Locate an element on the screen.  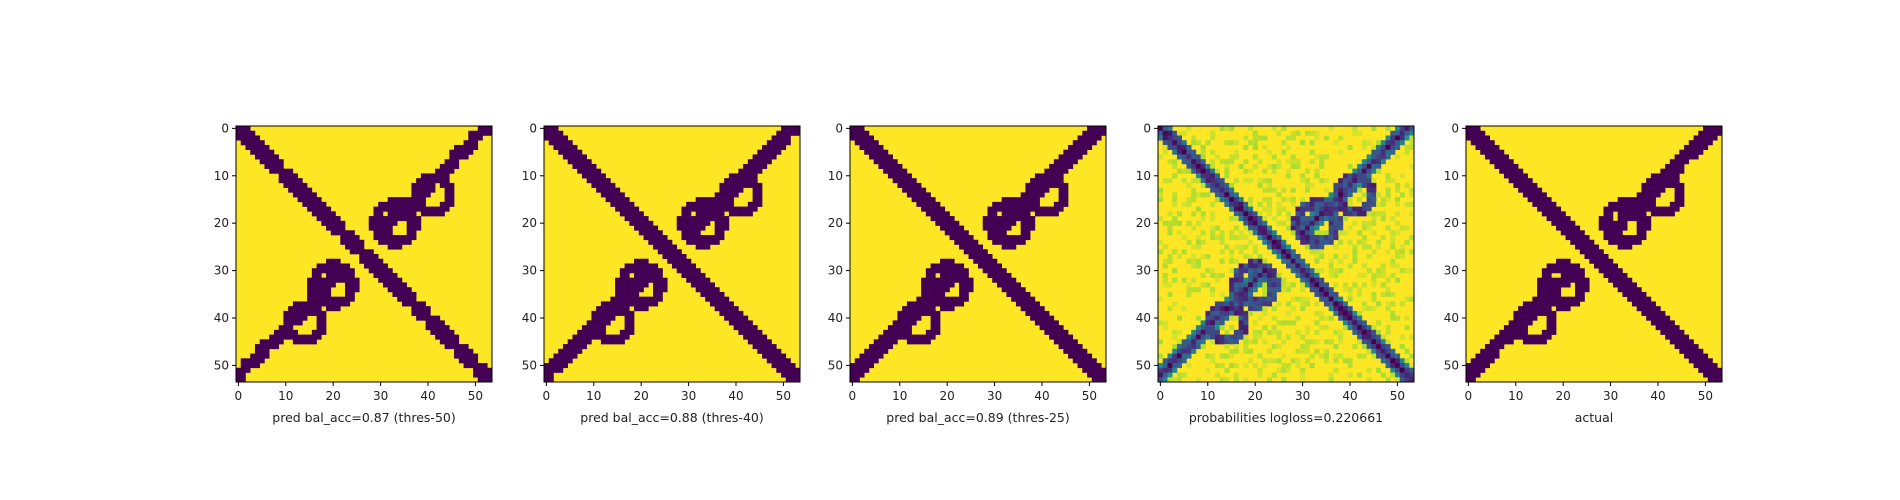
y-tick-label: 30 is located at coordinates (835, 271).